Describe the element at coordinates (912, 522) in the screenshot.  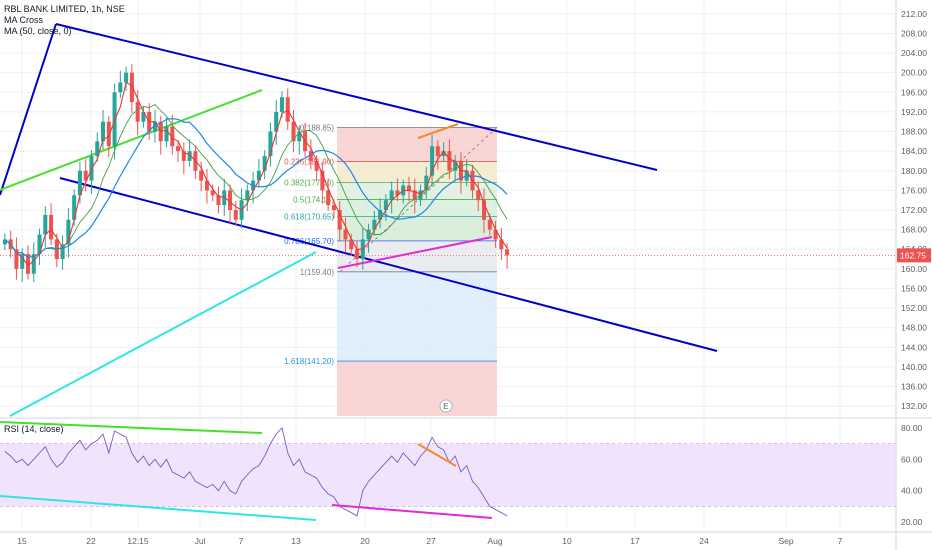
I see `rsi-tick-label: 20.00` at that location.